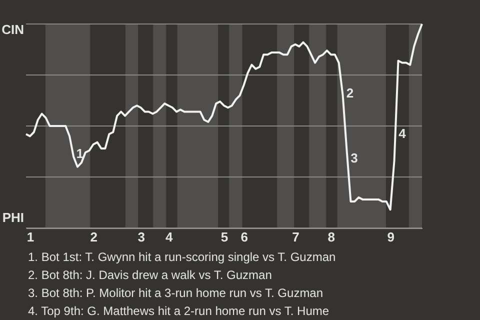 The height and width of the screenshot is (320, 480). Describe the element at coordinates (150, 275) in the screenshot. I see `text: 2. Bot 8th: J. Davis drew a walk vs T. Guzman` at that location.